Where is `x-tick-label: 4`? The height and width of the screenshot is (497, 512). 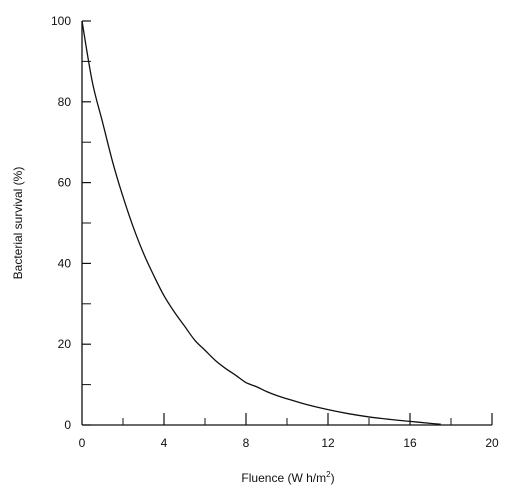
x-tick-label: 4 is located at coordinates (164, 443).